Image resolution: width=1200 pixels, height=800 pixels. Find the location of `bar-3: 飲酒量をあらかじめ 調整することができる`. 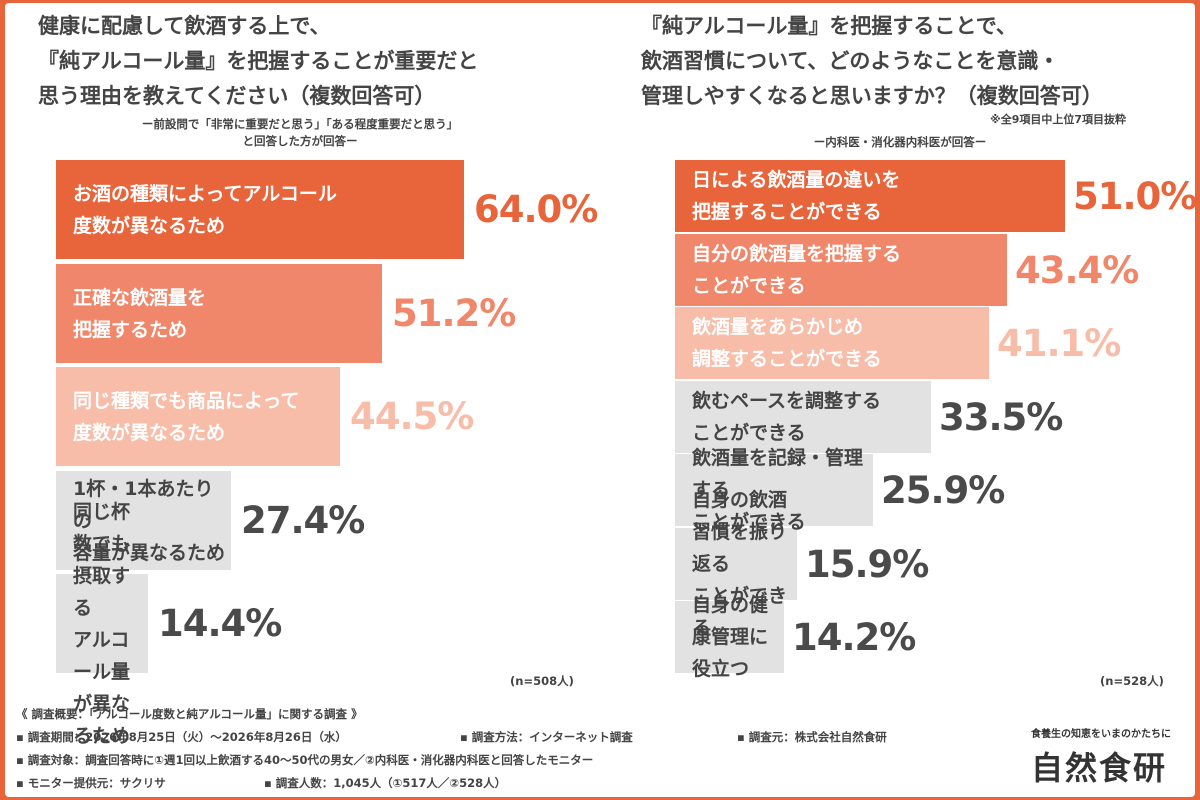

bar-3: 飲酒量をあらかじめ 調整することができる is located at coordinates (832, 343).